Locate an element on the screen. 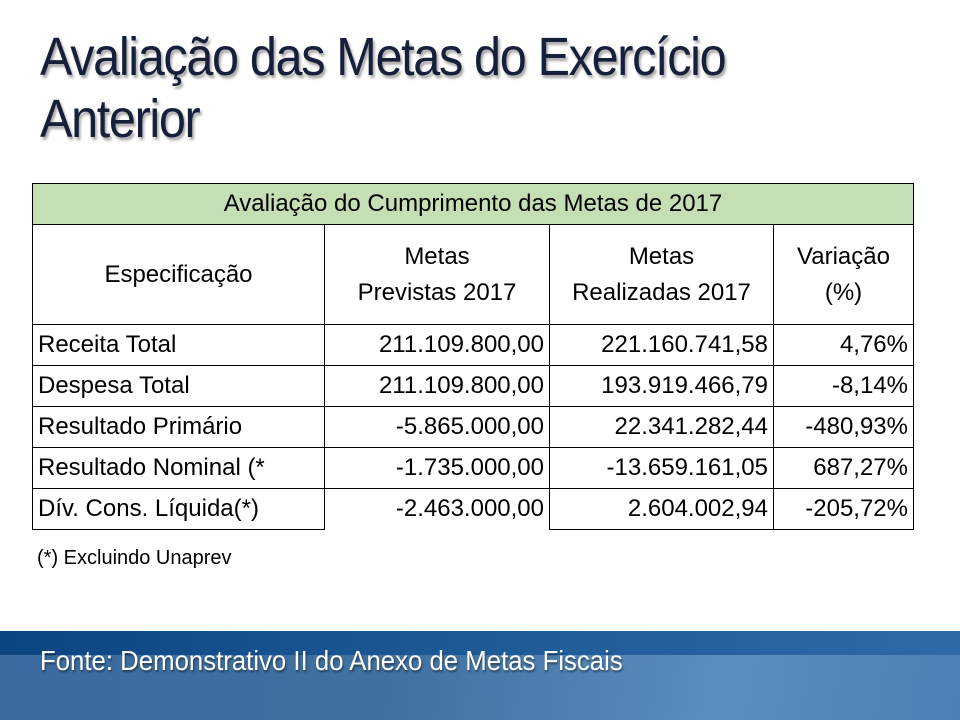  cell-previstas: -1.735.000,00 is located at coordinates (437, 468).